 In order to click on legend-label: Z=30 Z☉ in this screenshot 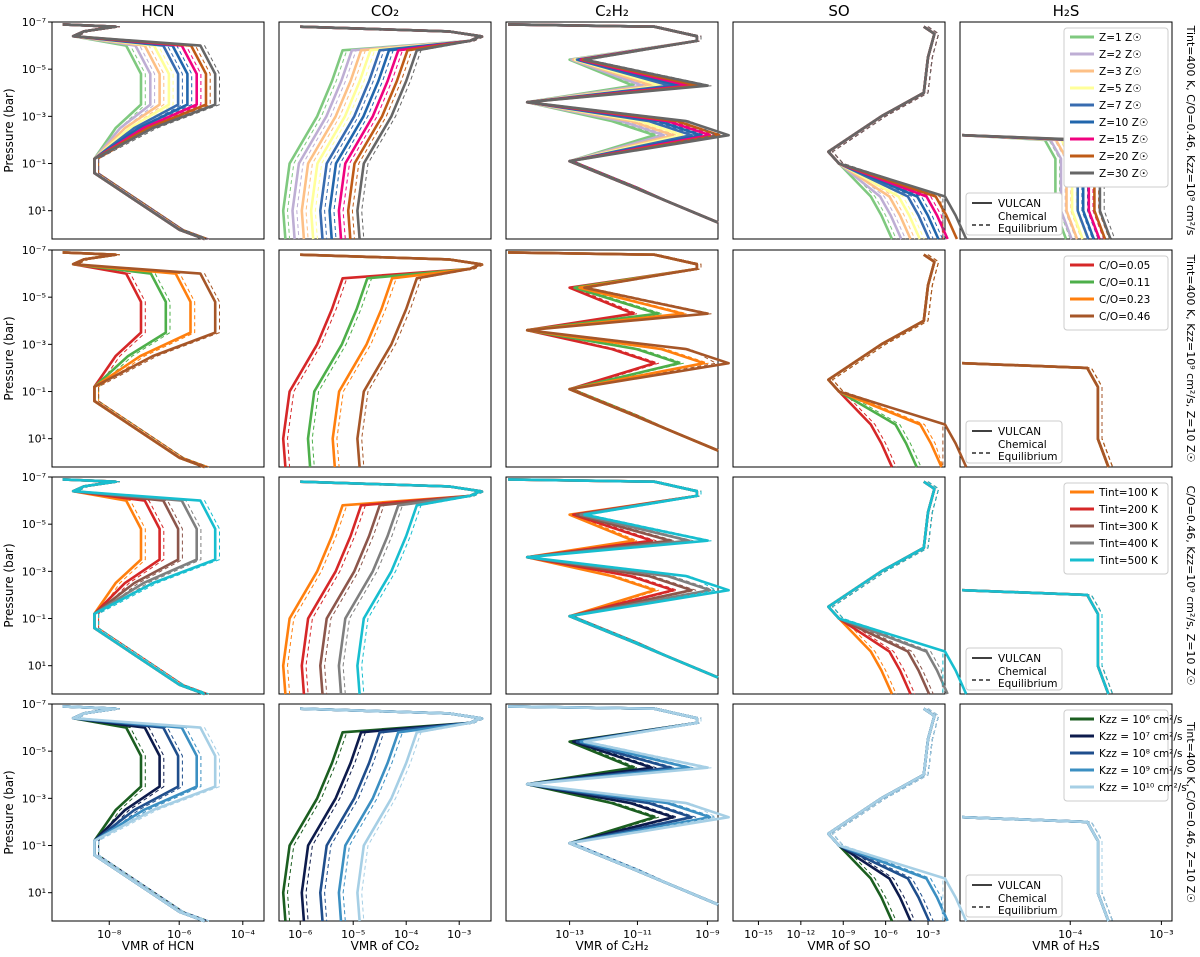, I will do `click(1123, 174)`.